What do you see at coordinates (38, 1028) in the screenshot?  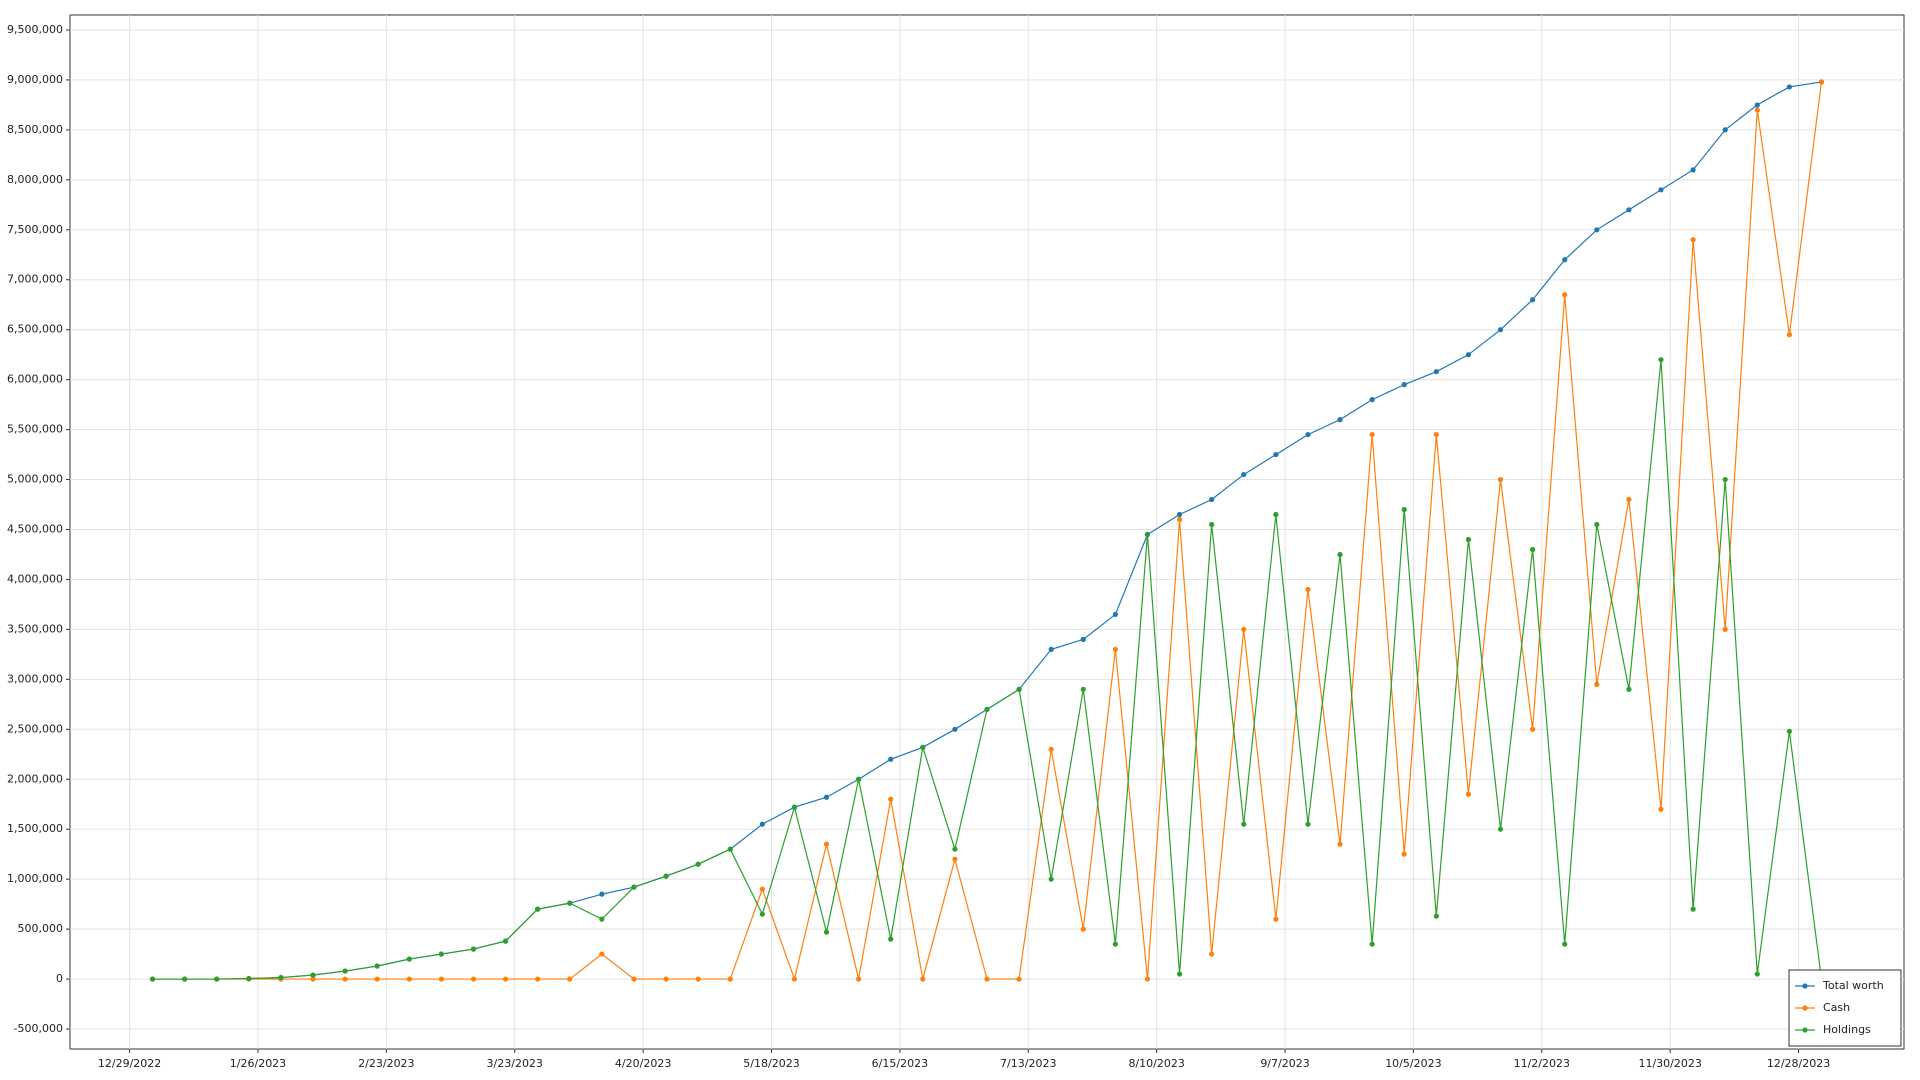 I see `y-tick-label: -500,000` at bounding box center [38, 1028].